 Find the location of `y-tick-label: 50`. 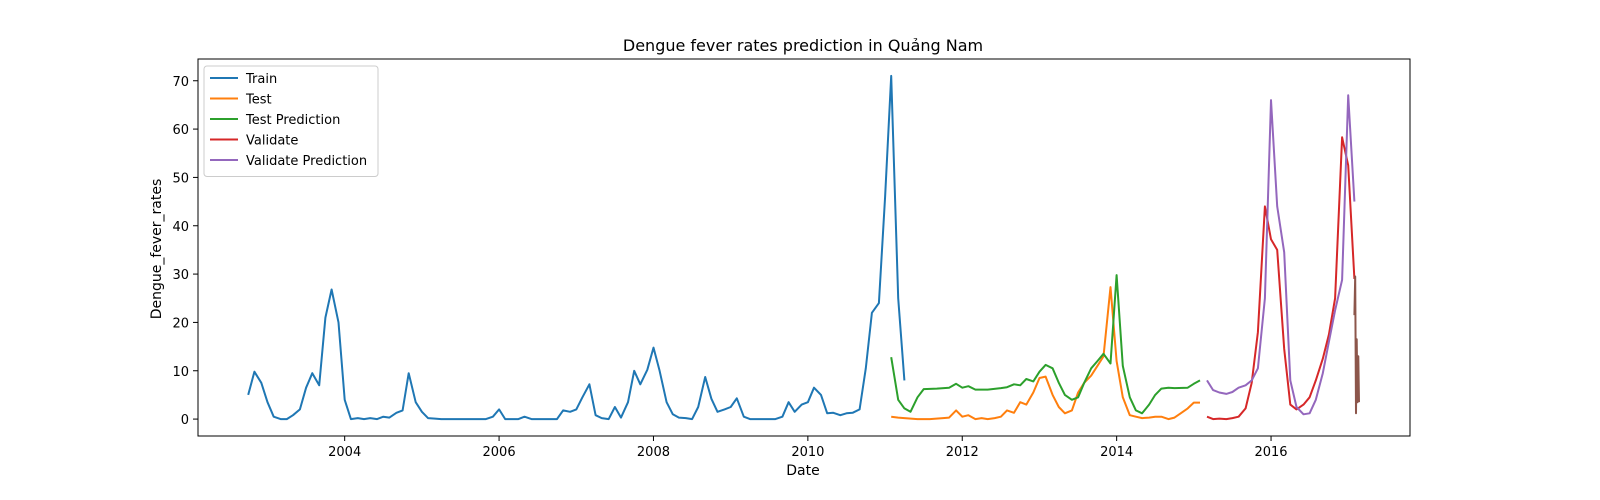

y-tick-label: 50 is located at coordinates (180, 178).